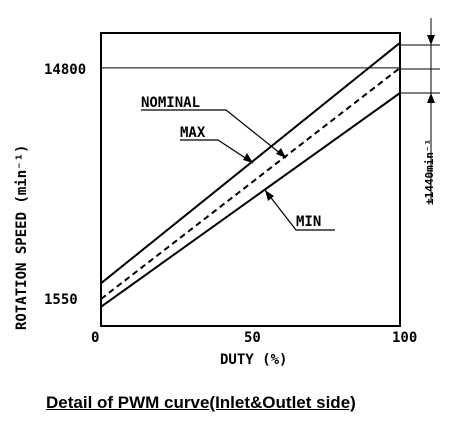  I want to click on x-tick-50: 50, so click(252, 338).